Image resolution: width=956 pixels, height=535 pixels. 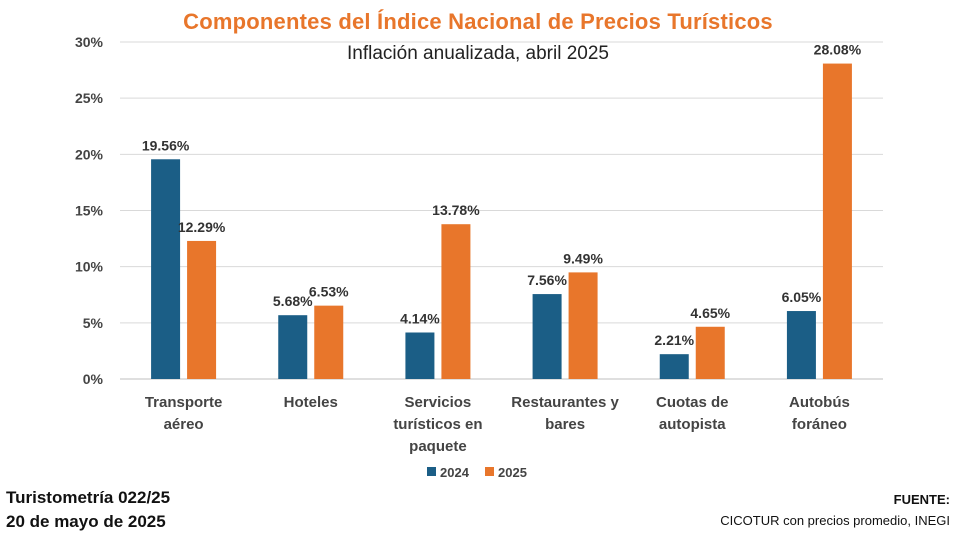 I want to click on data-label-2025: 9.49%, so click(x=583, y=258).